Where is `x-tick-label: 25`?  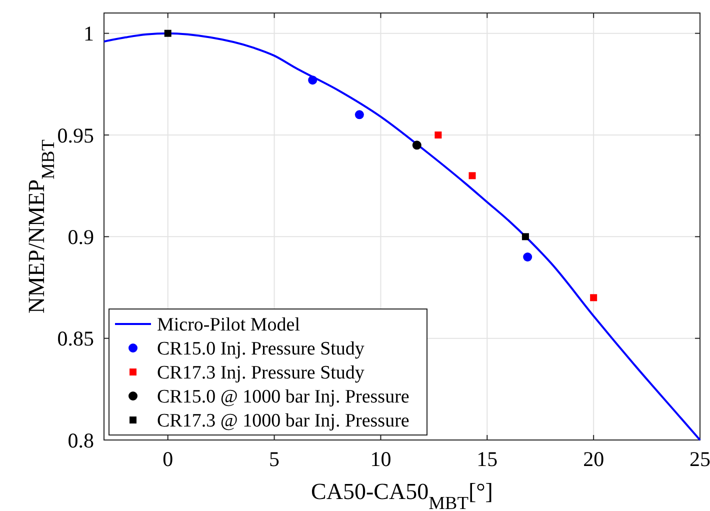
x-tick-label: 25 is located at coordinates (700, 459).